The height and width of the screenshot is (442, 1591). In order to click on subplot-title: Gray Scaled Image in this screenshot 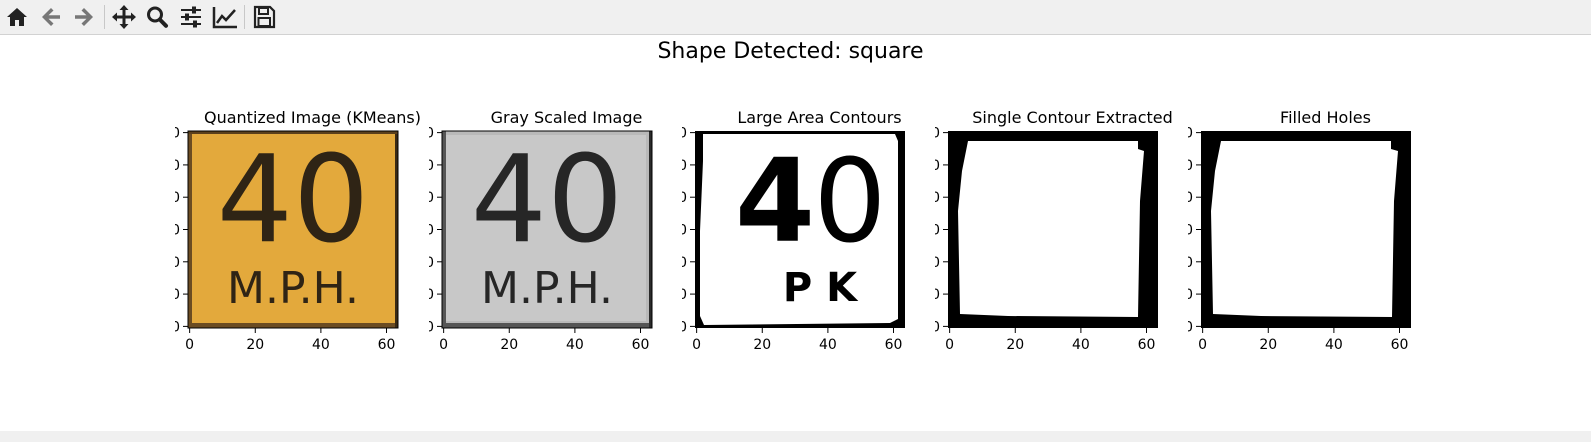, I will do `click(566, 117)`.